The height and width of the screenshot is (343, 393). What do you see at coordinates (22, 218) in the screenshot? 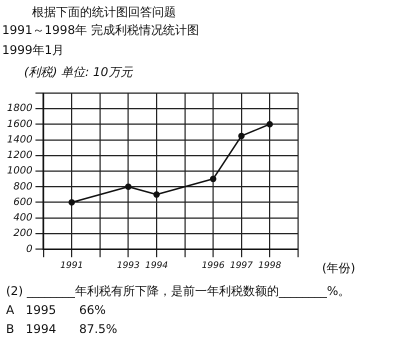
I see `y-tick-label: 400` at bounding box center [22, 218].